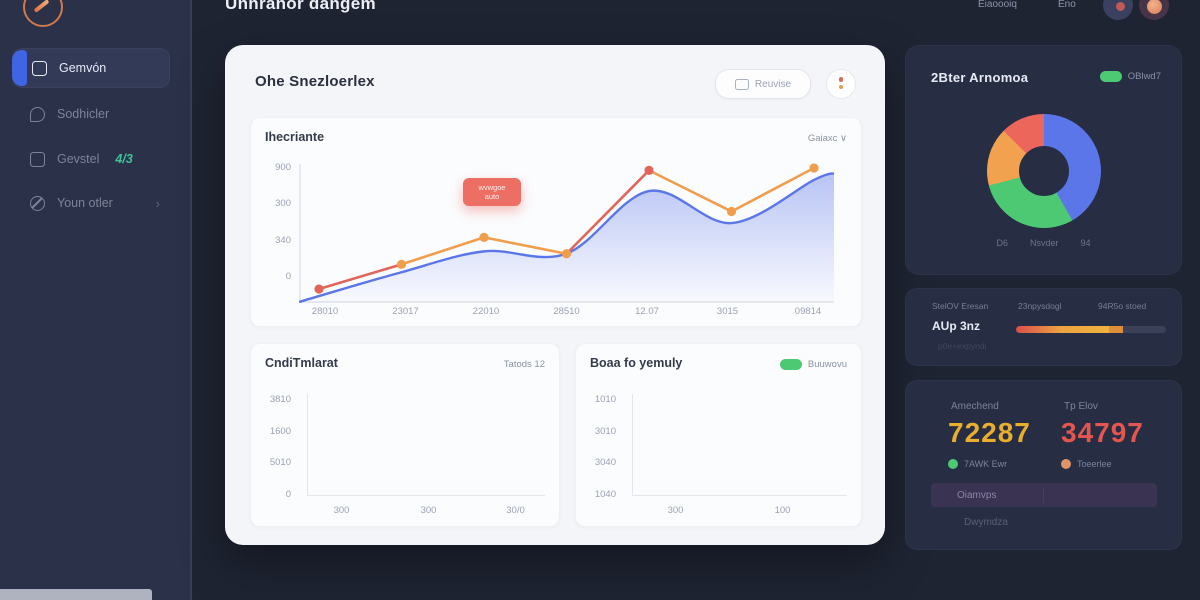 This screenshot has height=600, width=1200. I want to click on bar-chart-1-y-axis: 3810 1600 5010 0, so click(275, 447).